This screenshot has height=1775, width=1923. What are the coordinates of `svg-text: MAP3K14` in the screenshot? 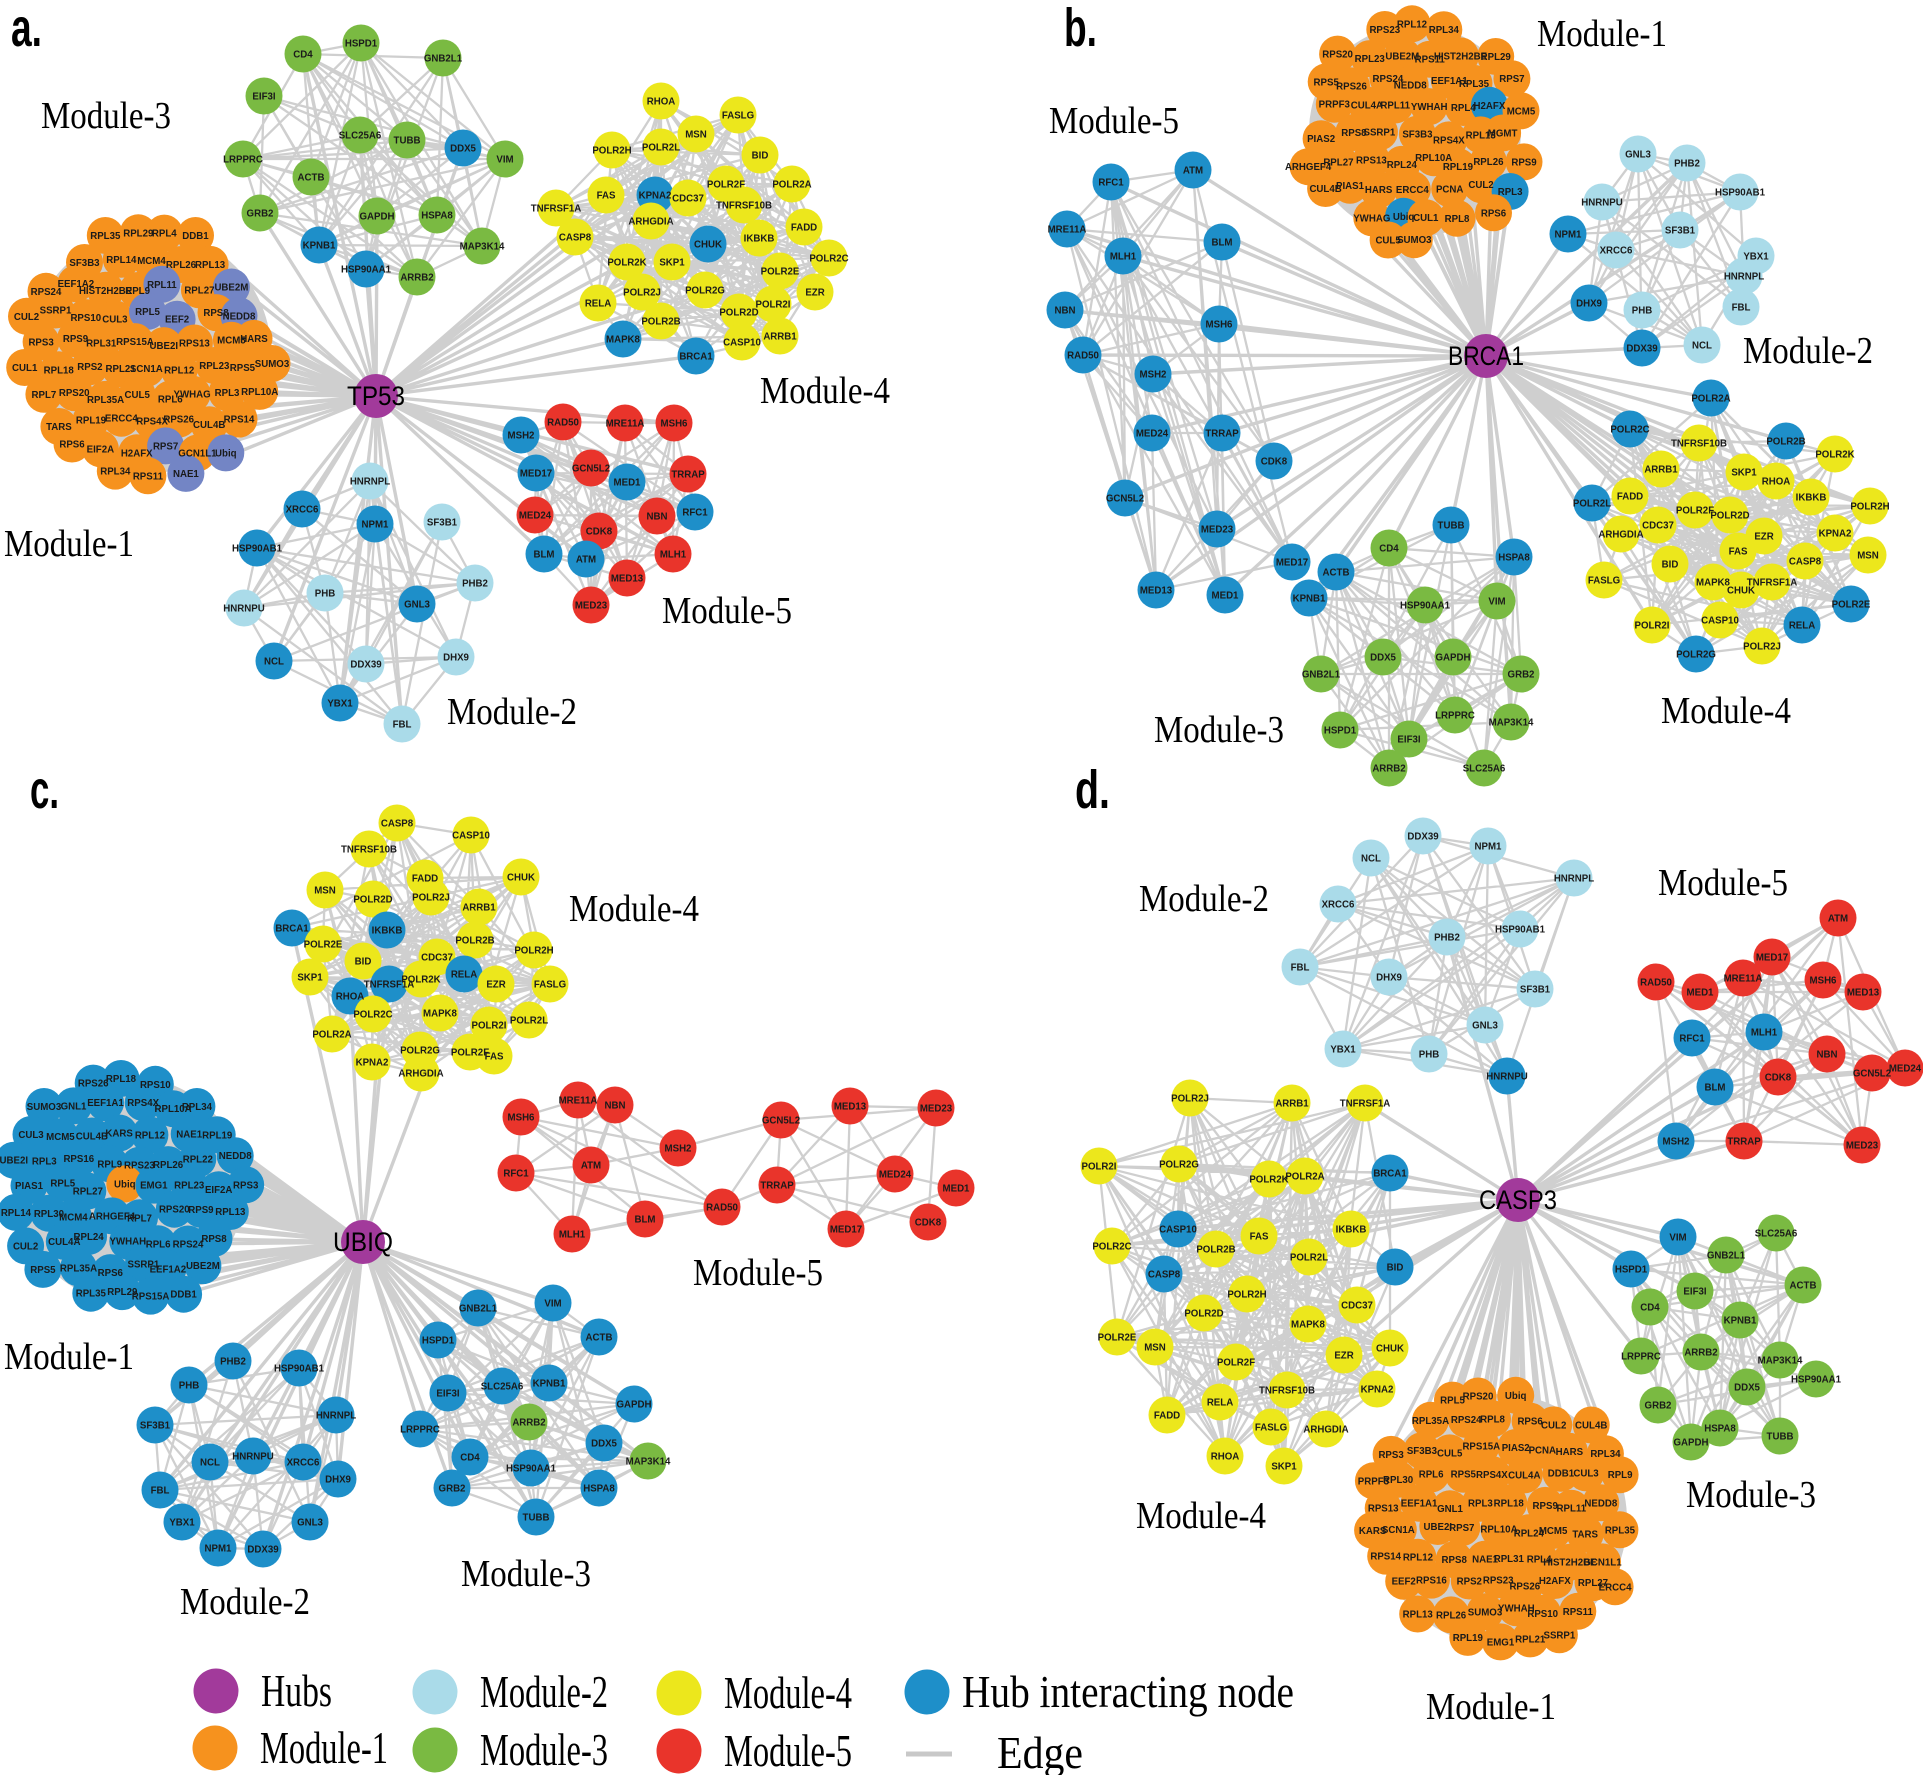 It's located at (1780, 1361).